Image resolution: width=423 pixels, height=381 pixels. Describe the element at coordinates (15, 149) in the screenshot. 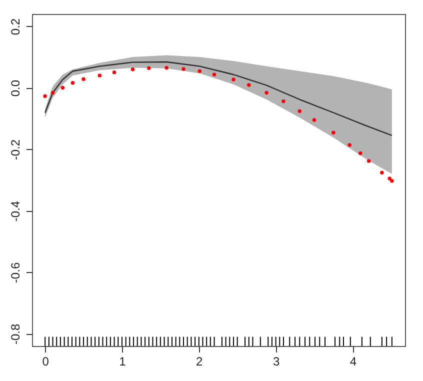

I see `y-tick-label: -0.2` at that location.